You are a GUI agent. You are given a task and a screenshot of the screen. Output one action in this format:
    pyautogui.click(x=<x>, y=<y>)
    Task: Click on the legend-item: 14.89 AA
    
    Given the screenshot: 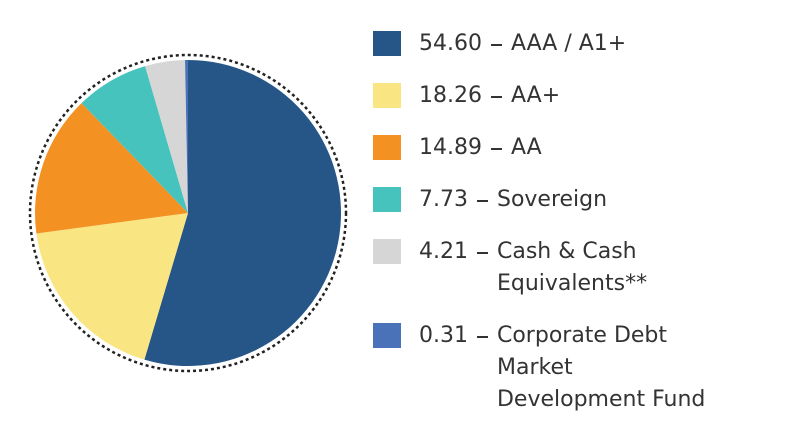 What is the action you would take?
    pyautogui.click(x=588, y=148)
    